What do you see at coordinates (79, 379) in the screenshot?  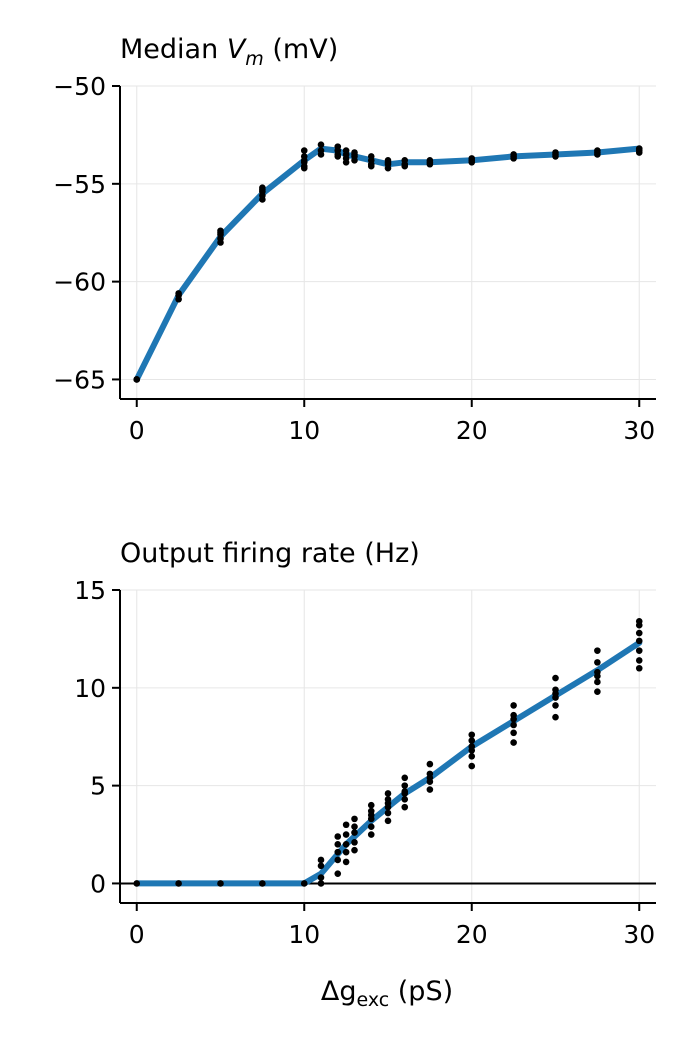 I see `vm-y-tick-label: −65` at bounding box center [79, 379].